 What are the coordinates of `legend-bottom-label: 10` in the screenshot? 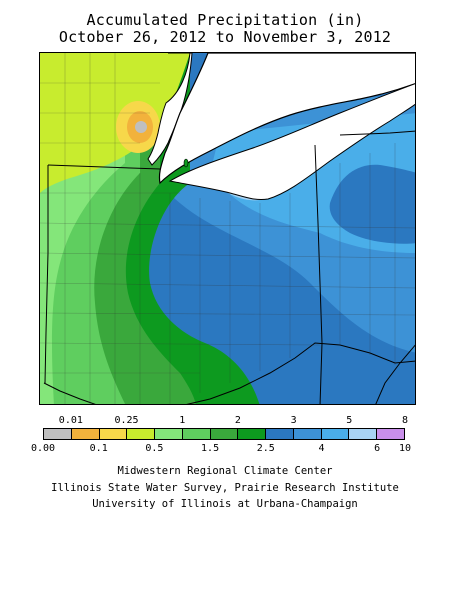 It's located at (405, 448).